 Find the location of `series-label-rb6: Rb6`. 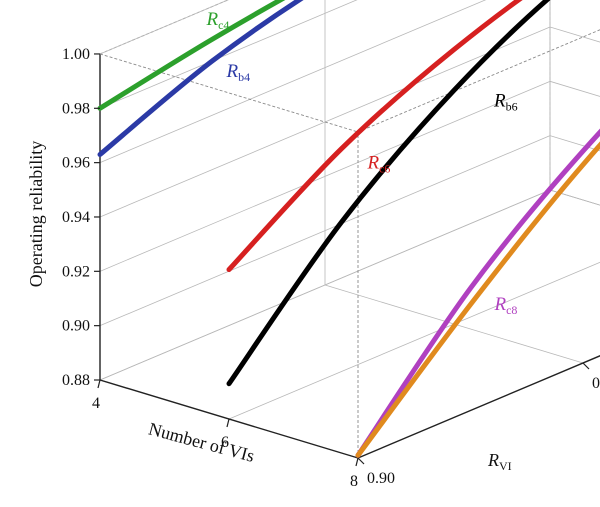

series-label-rb6: Rb6 is located at coordinates (505, 101).